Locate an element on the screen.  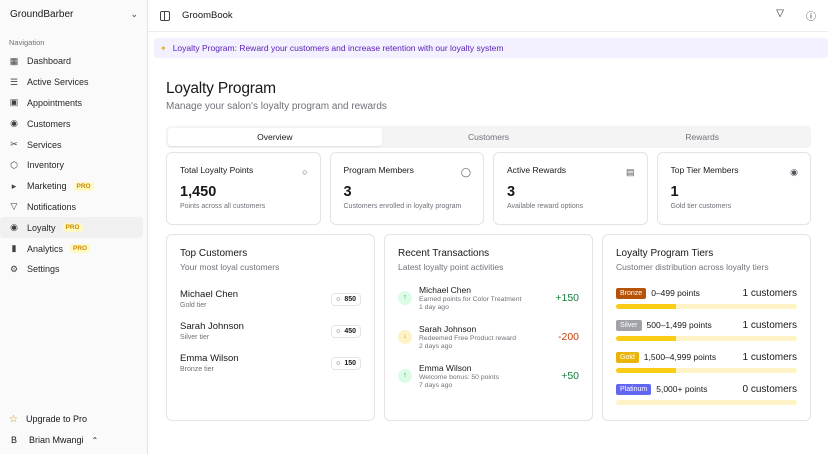
user-menu: B Brian Mwangi ⌃ is located at coordinates (73, 440).